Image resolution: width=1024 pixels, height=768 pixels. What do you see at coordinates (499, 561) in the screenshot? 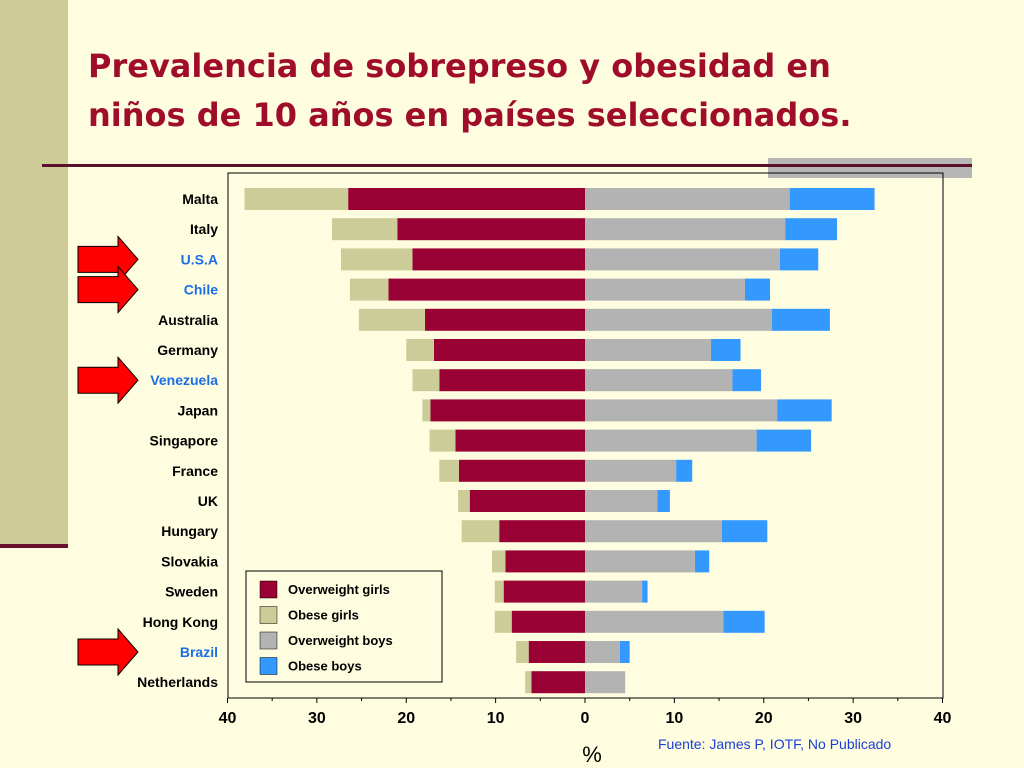
I see `bar-obese-girls-slovakia` at bounding box center [499, 561].